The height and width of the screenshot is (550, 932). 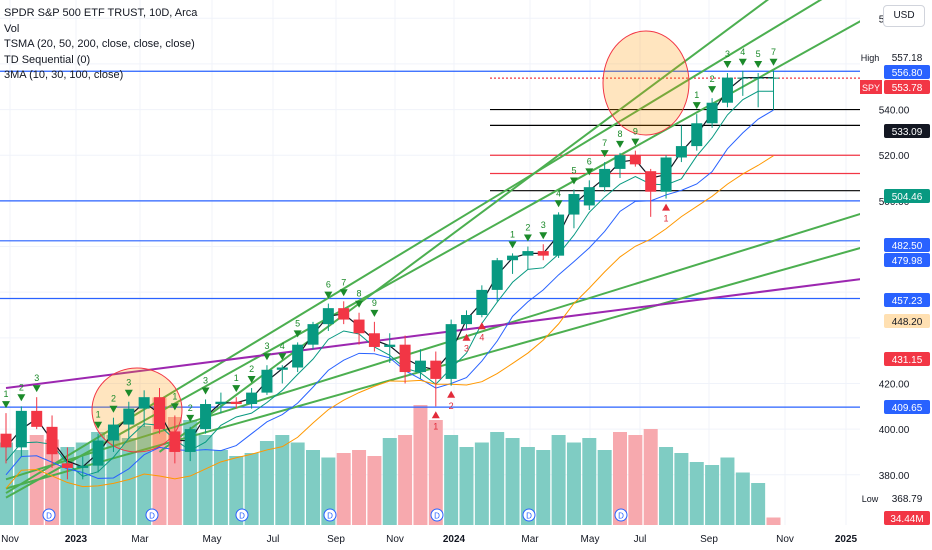 I want to click on legend-tsma: TSMA (20, 50, 200, close, close, close), so click(x=99, y=44).